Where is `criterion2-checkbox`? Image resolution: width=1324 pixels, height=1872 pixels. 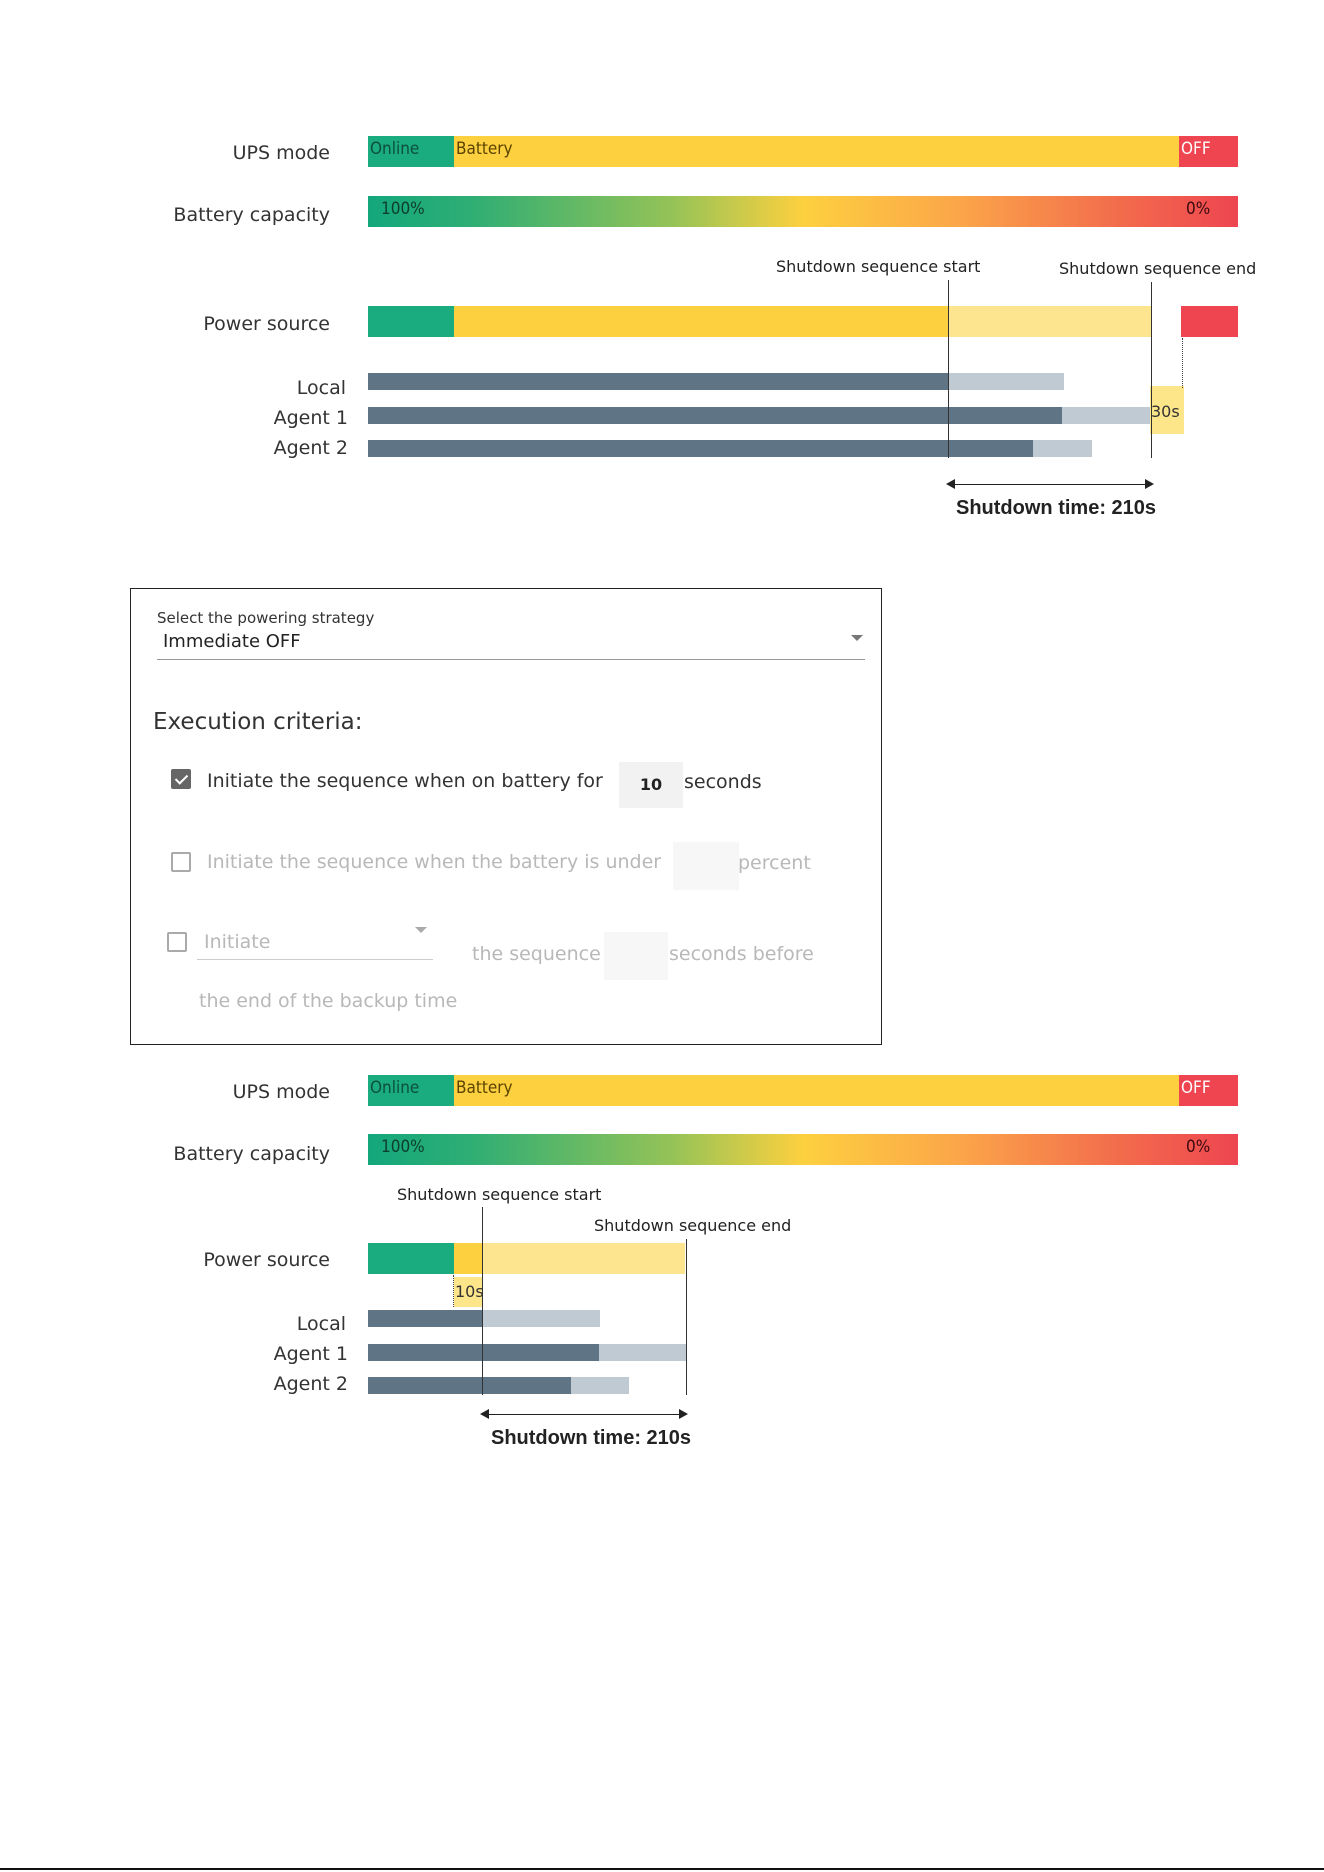
criterion2-checkbox is located at coordinates (181, 862).